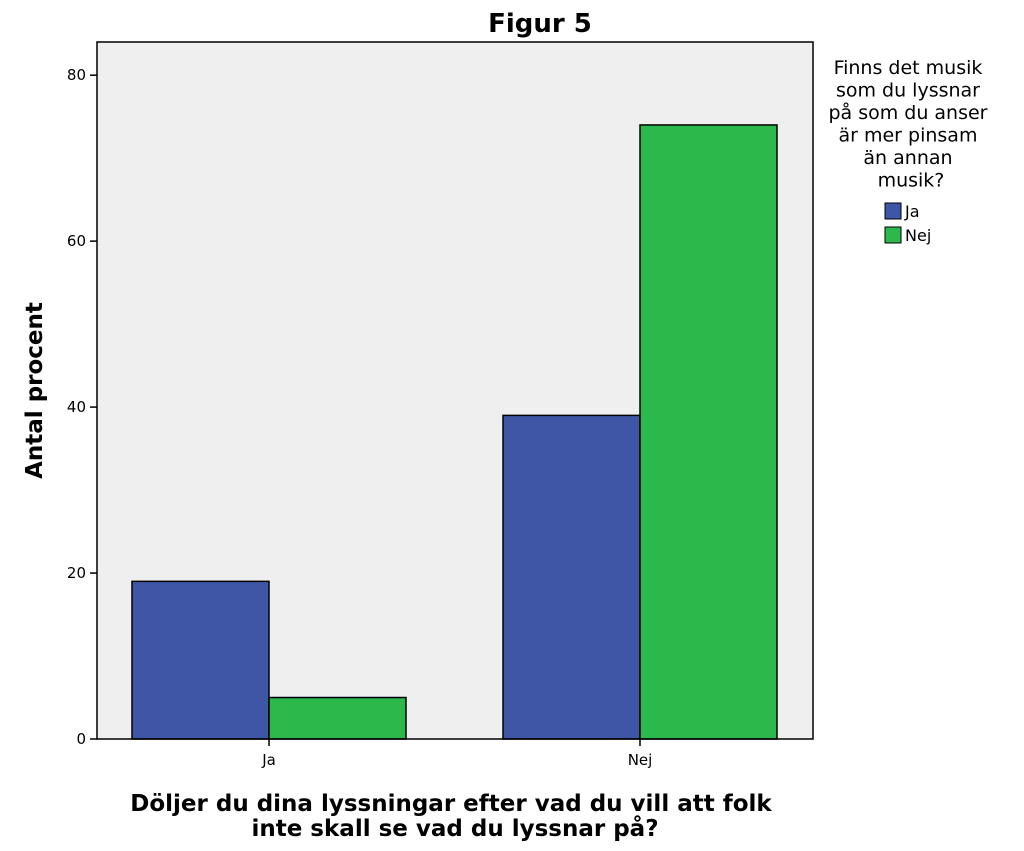 The width and height of the screenshot is (1024, 851). I want to click on y-tick-label: 20, so click(76, 573).